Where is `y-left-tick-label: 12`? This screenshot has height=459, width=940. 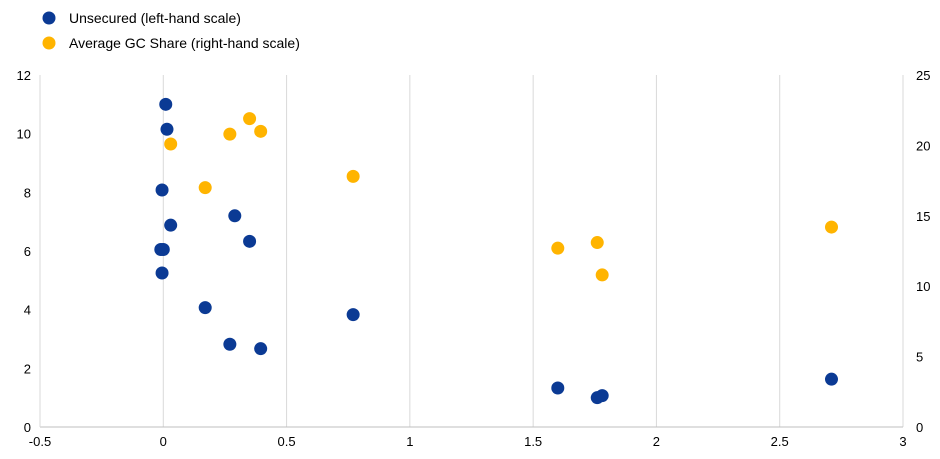 y-left-tick-label: 12 is located at coordinates (24, 75).